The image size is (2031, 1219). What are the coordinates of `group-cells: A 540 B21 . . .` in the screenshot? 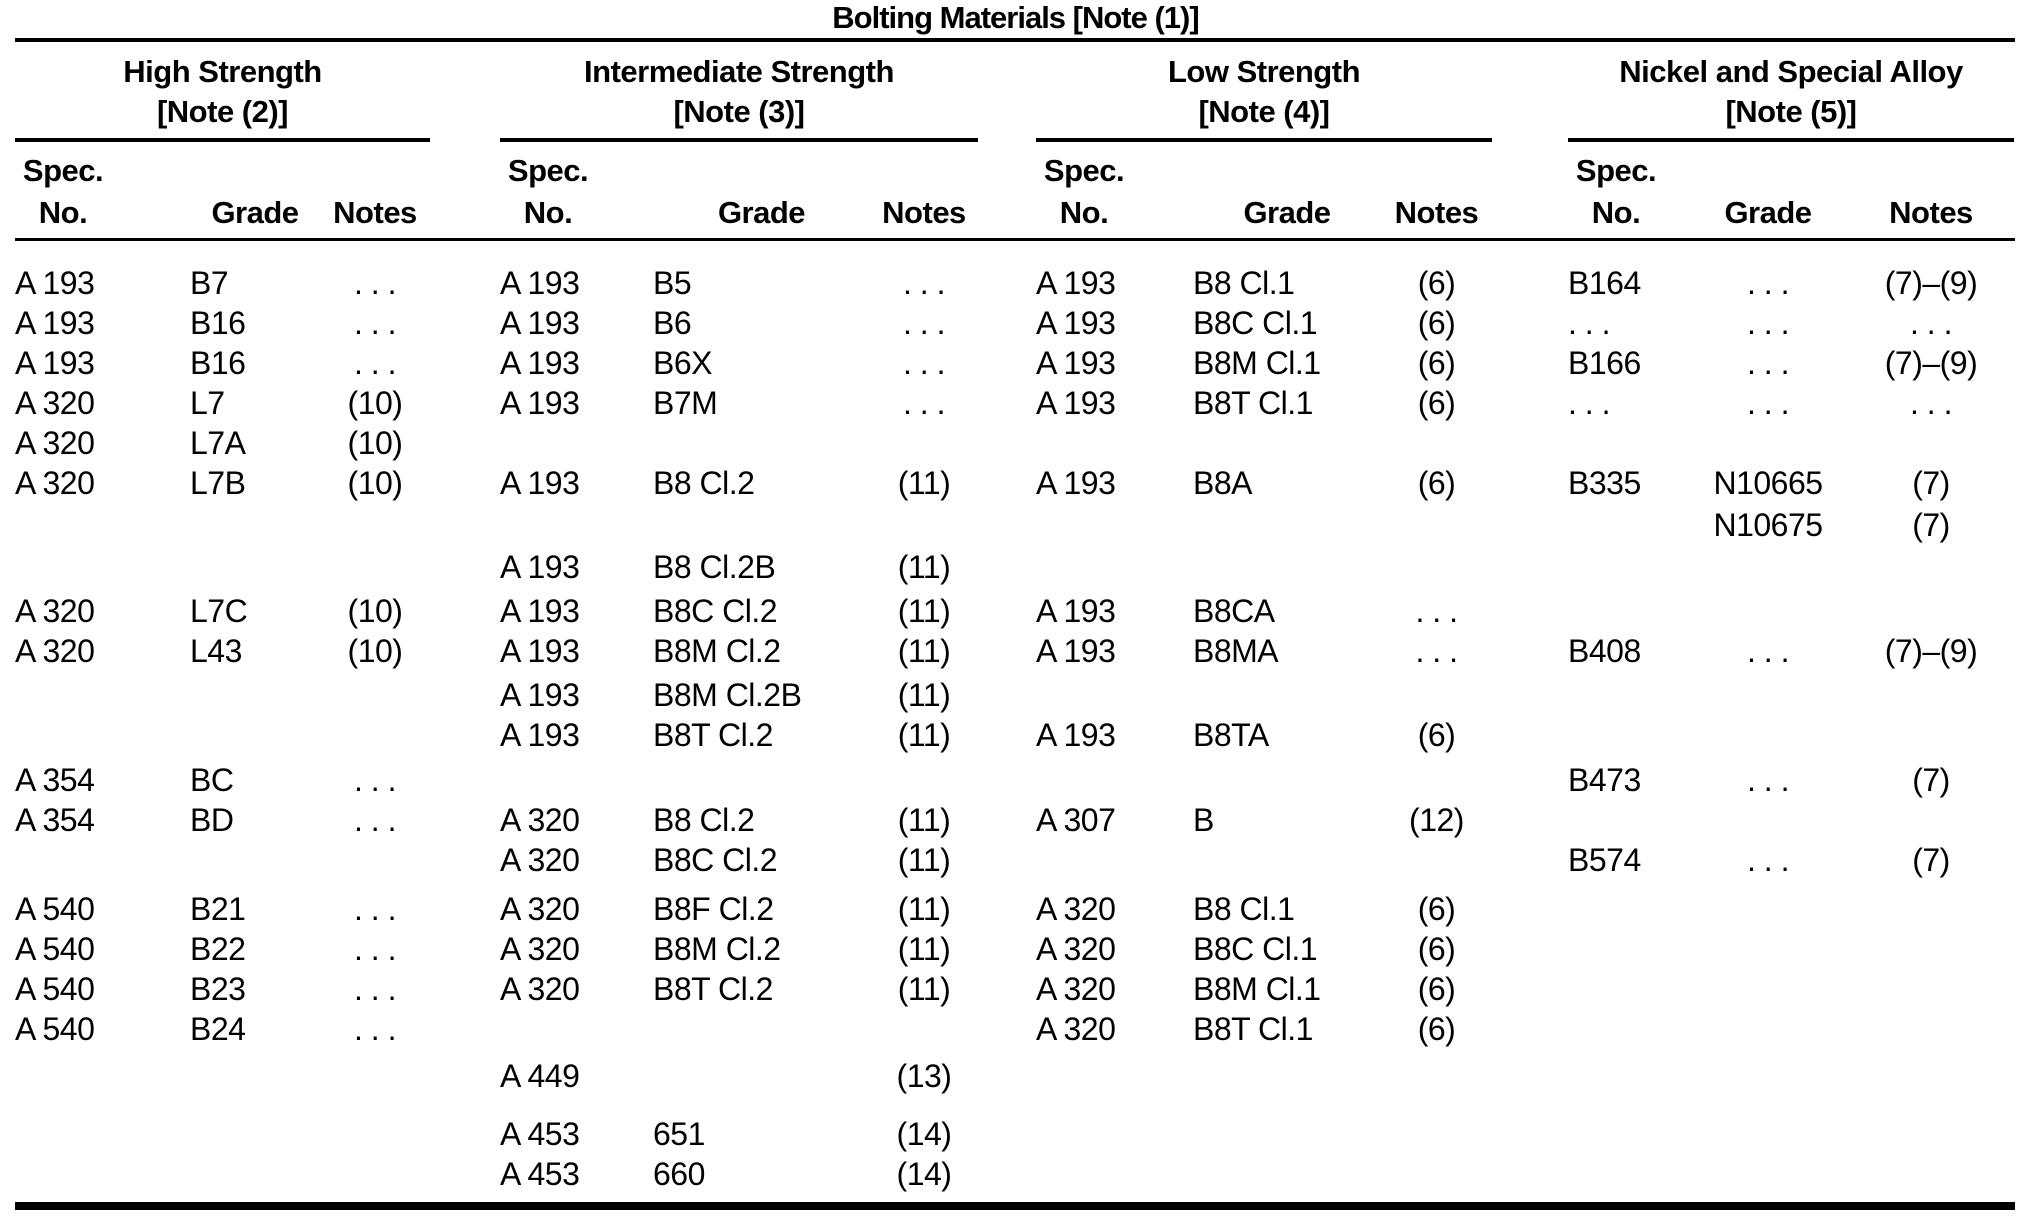 It's located at (222, 909).